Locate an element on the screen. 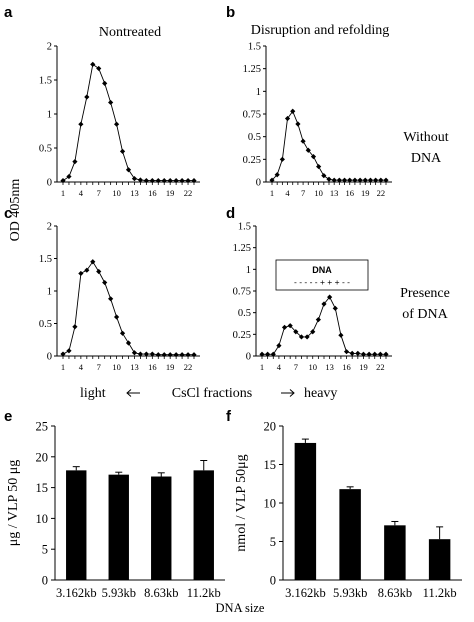 The width and height of the screenshot is (474, 622). panel-f-ytick-label: 0 is located at coordinates (273, 581).